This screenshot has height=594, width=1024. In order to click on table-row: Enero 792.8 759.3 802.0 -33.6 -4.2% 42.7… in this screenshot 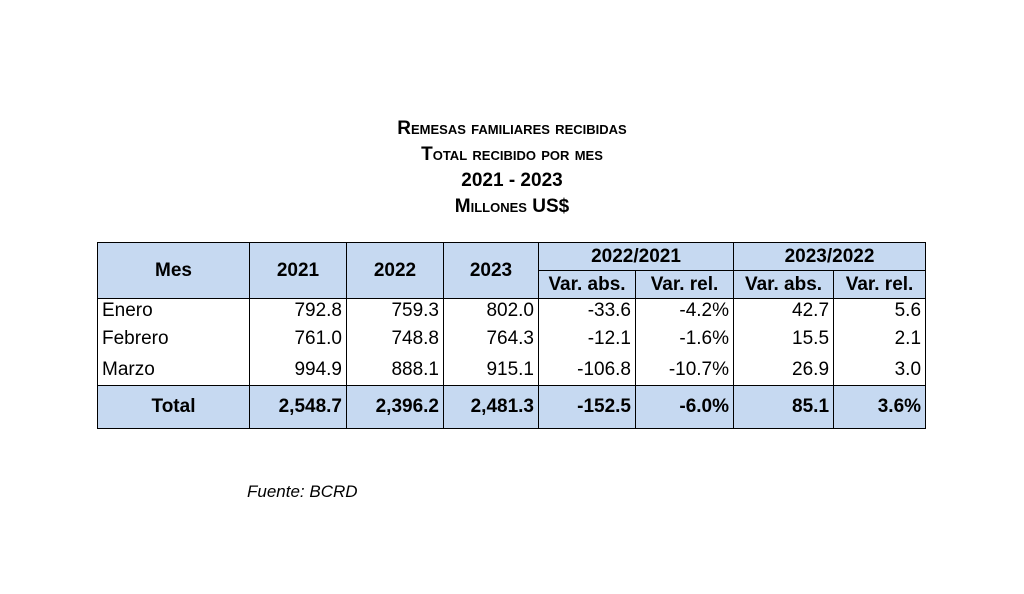, I will do `click(512, 310)`.